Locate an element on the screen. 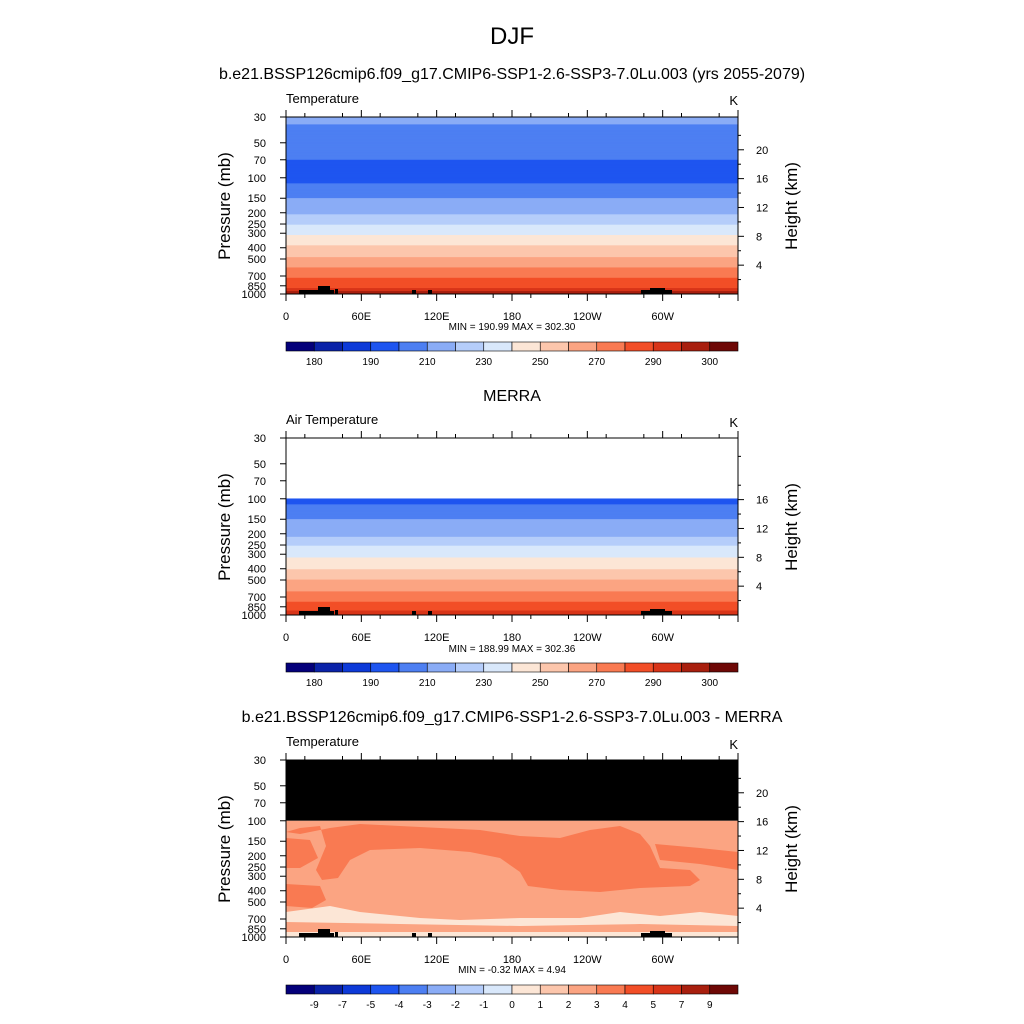 The image size is (1024, 1024). colorbar-label: 210 is located at coordinates (427, 683).